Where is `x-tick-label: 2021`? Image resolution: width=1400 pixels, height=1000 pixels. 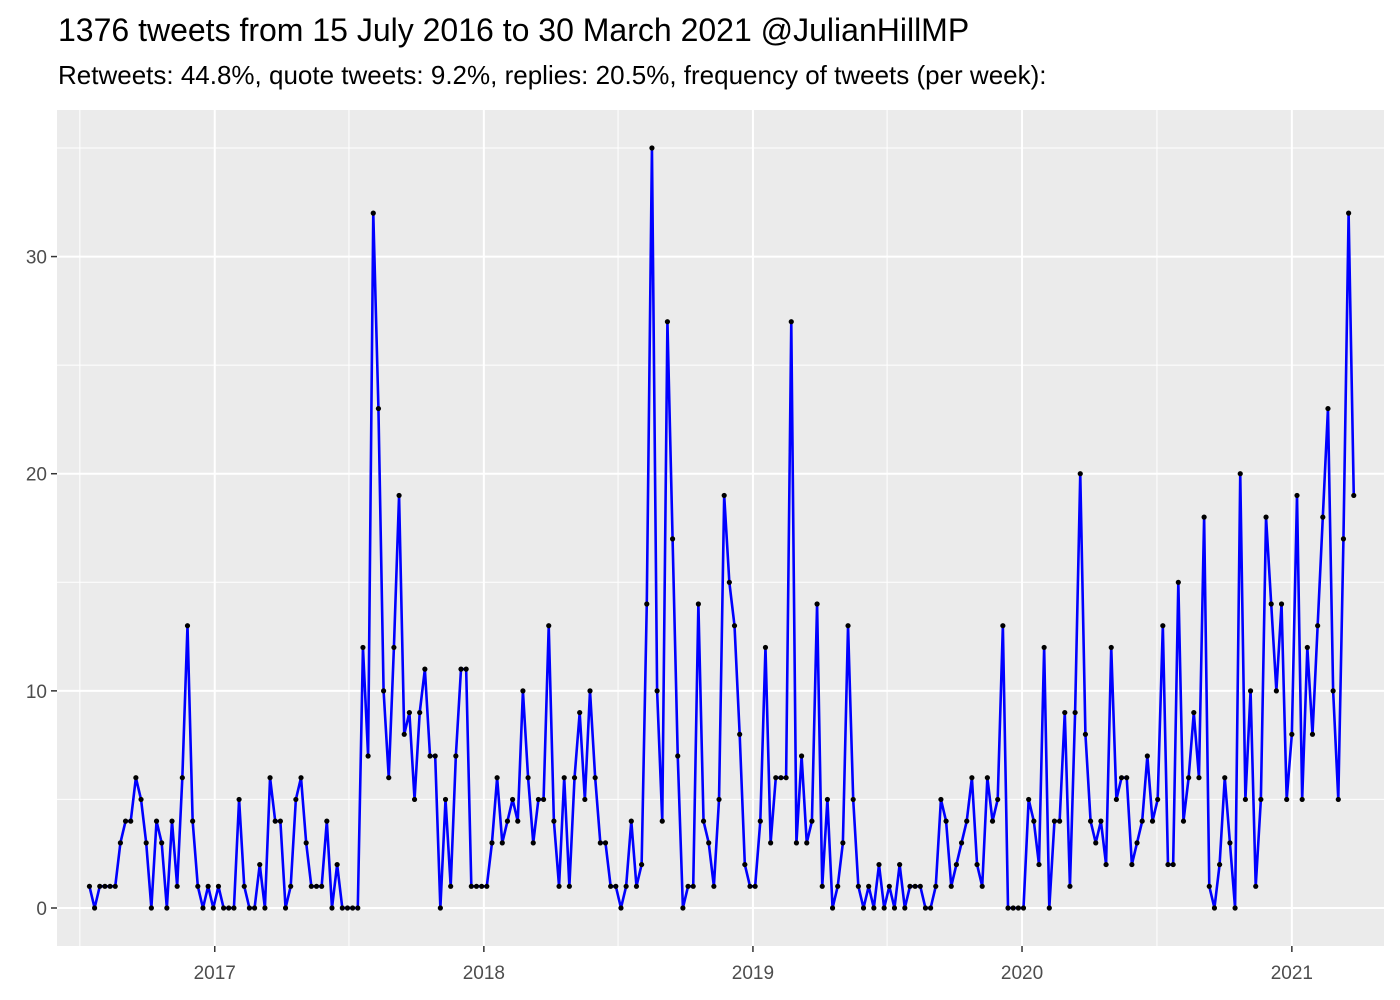
x-tick-label: 2021 is located at coordinates (1292, 973).